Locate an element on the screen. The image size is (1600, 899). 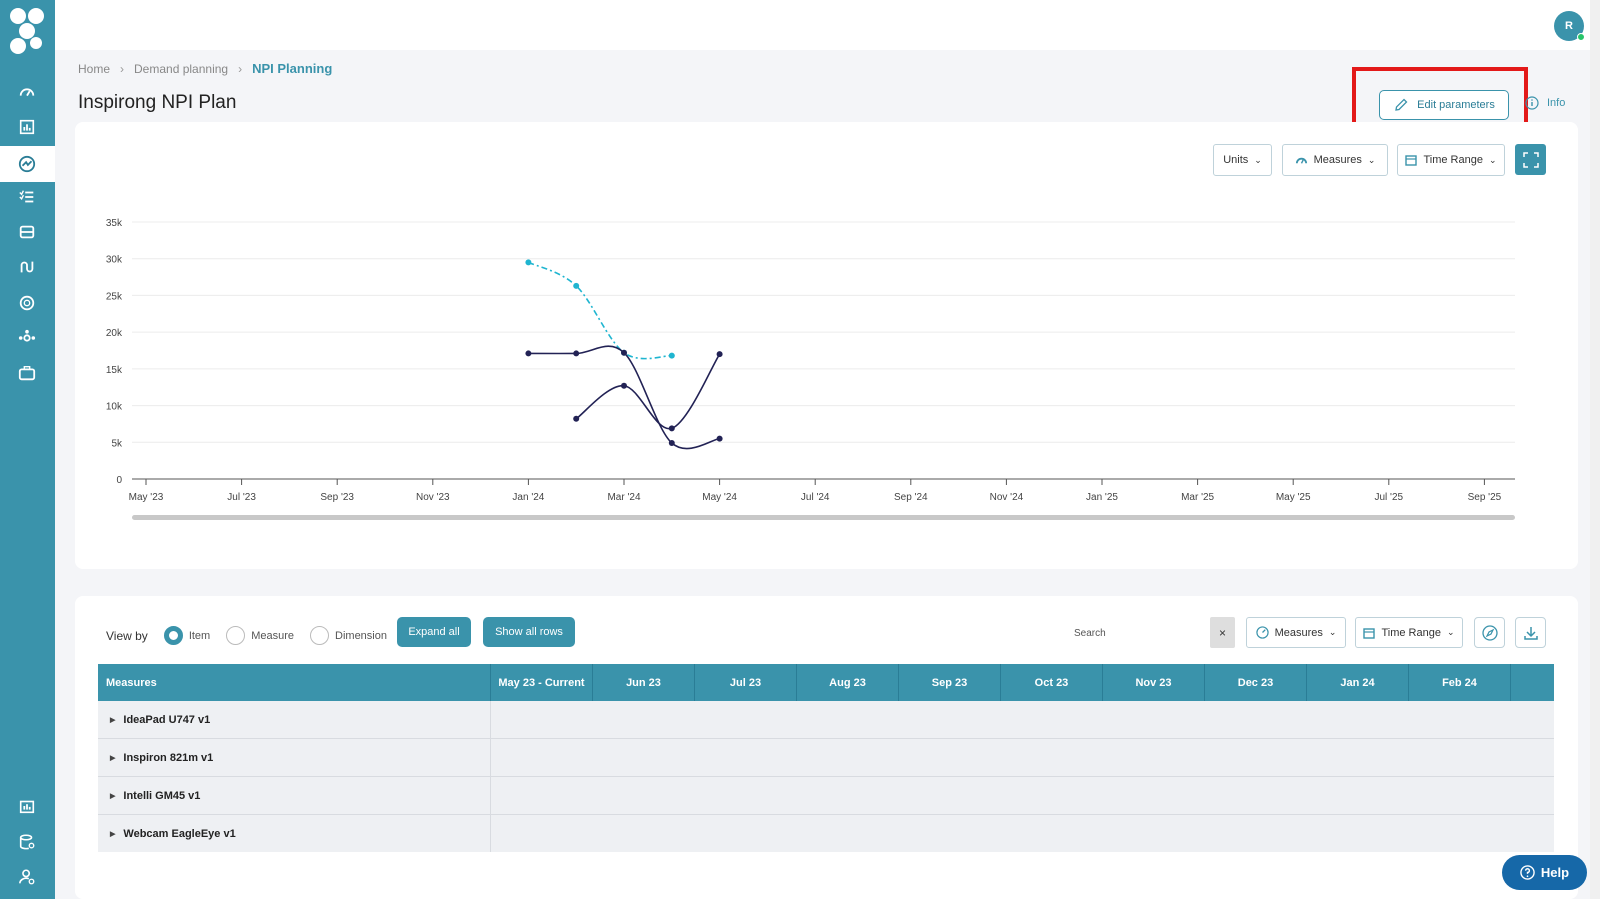
y-tick-label: 0 is located at coordinates (119, 480).